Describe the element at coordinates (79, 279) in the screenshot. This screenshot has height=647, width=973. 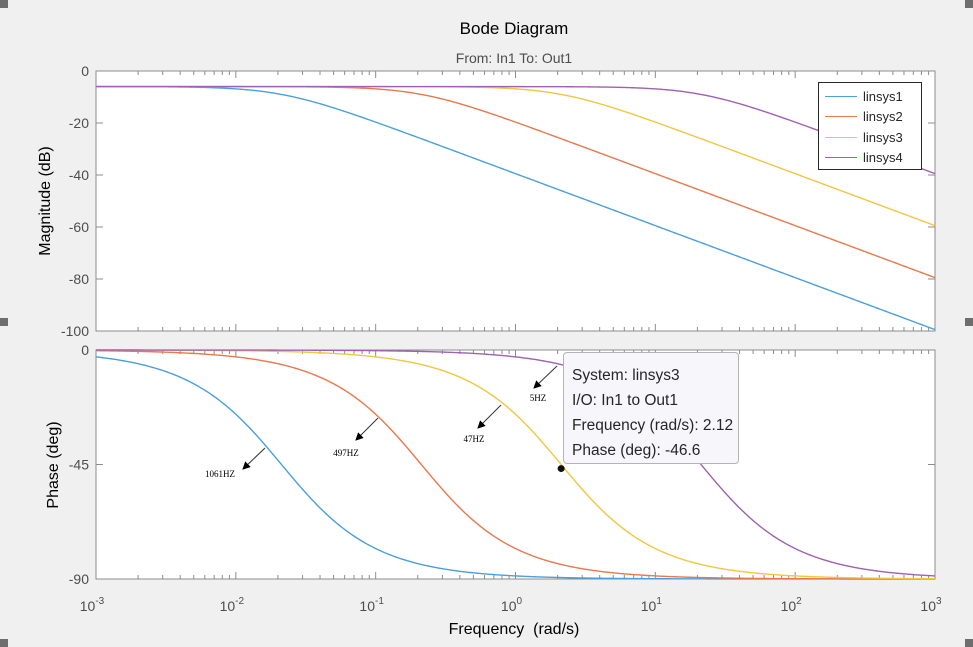
I see `magnitude-tick-label: -80` at that location.